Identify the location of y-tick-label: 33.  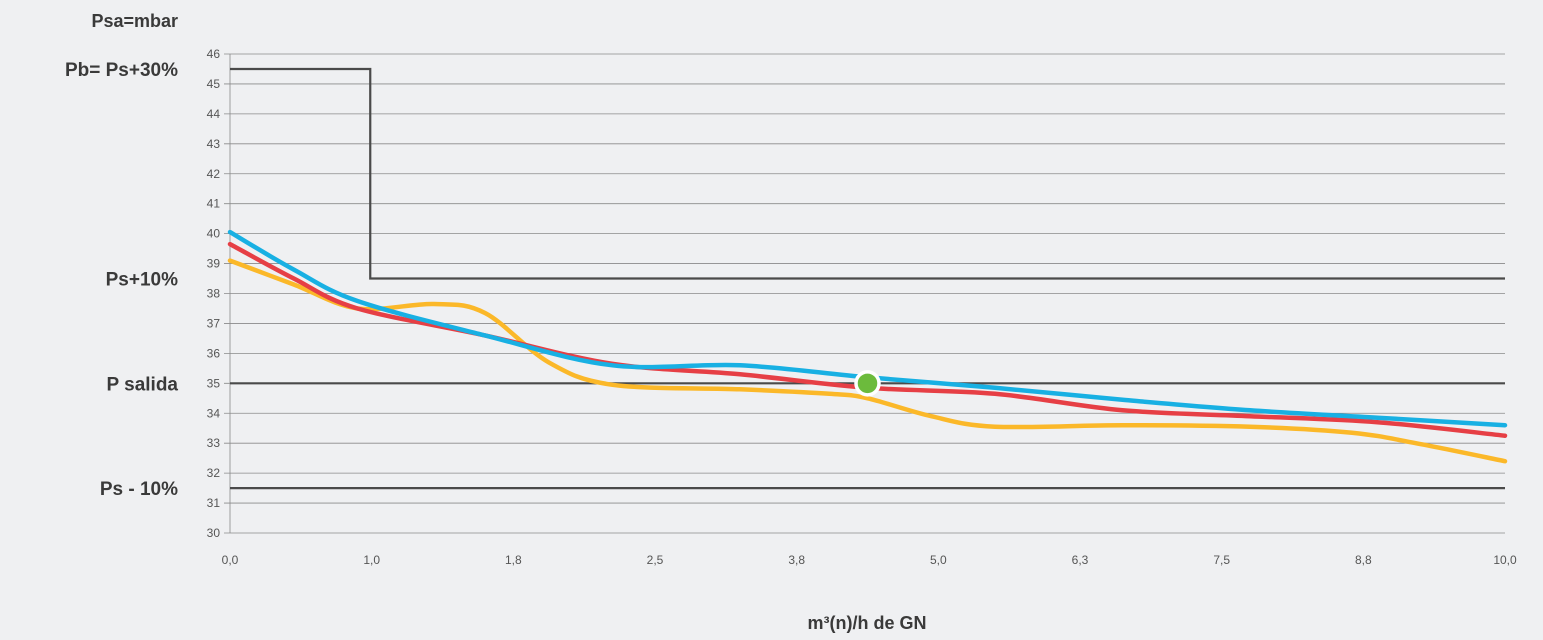
(214, 443).